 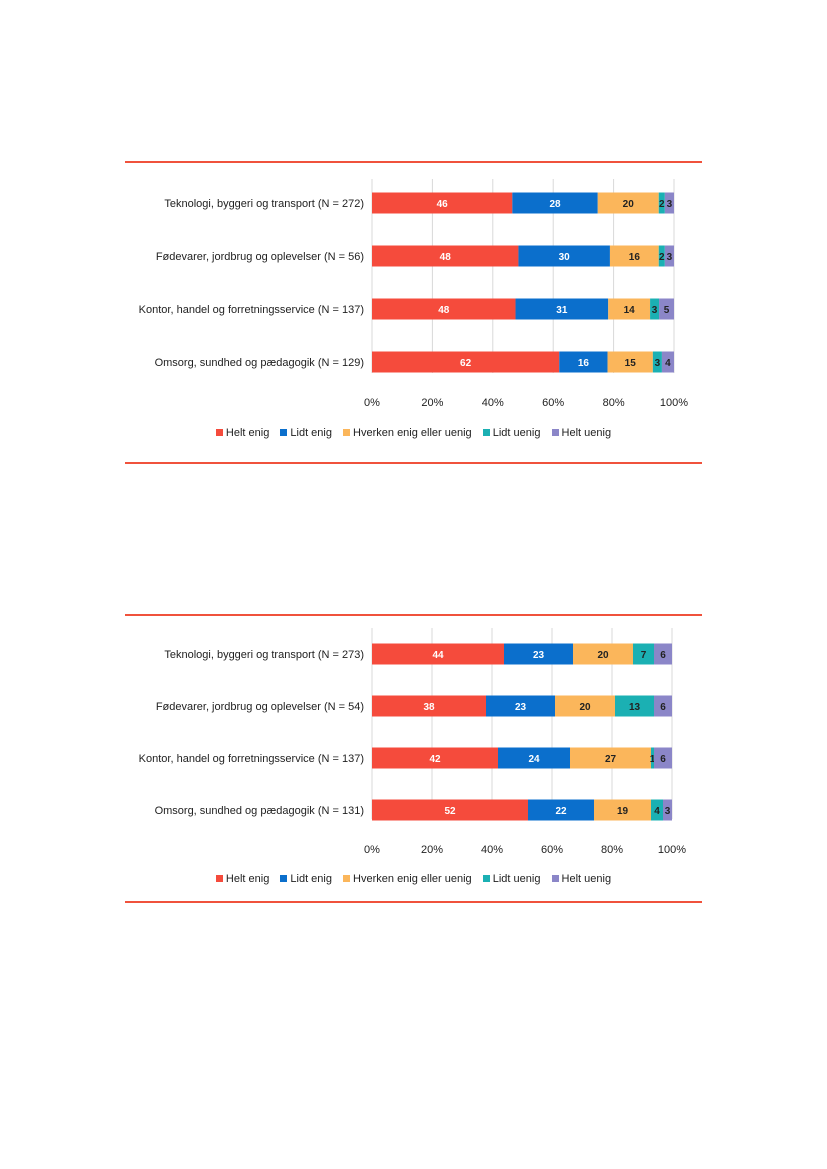 I want to click on data-label: 15, so click(x=631, y=363).